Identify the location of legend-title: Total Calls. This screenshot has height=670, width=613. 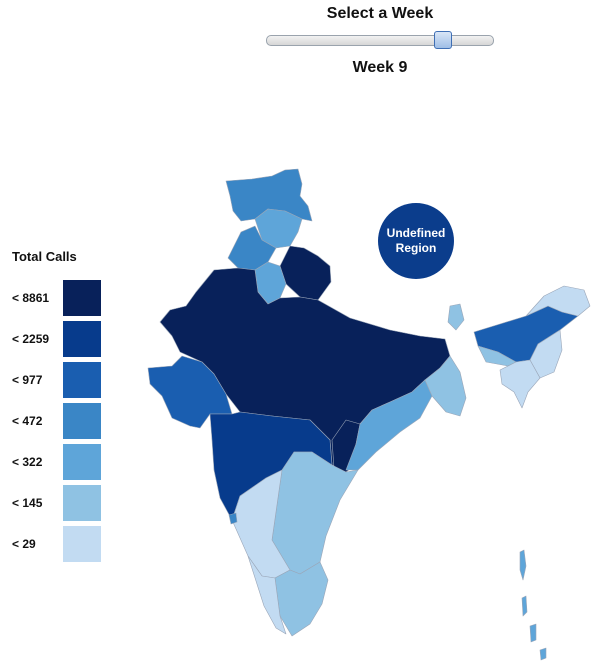
(44, 256).